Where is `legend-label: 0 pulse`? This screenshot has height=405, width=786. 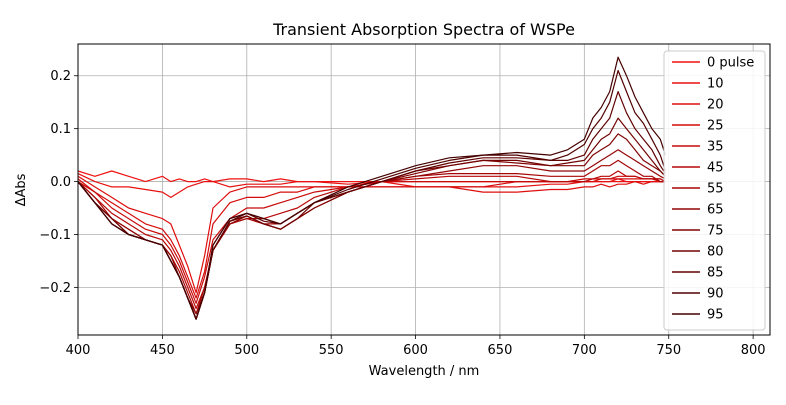
legend-label: 0 pulse is located at coordinates (730, 63).